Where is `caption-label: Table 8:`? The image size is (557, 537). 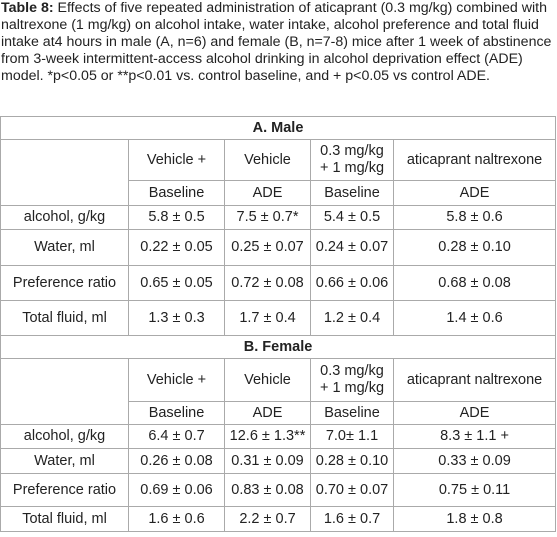
caption-label: Table 8: is located at coordinates (27, 8).